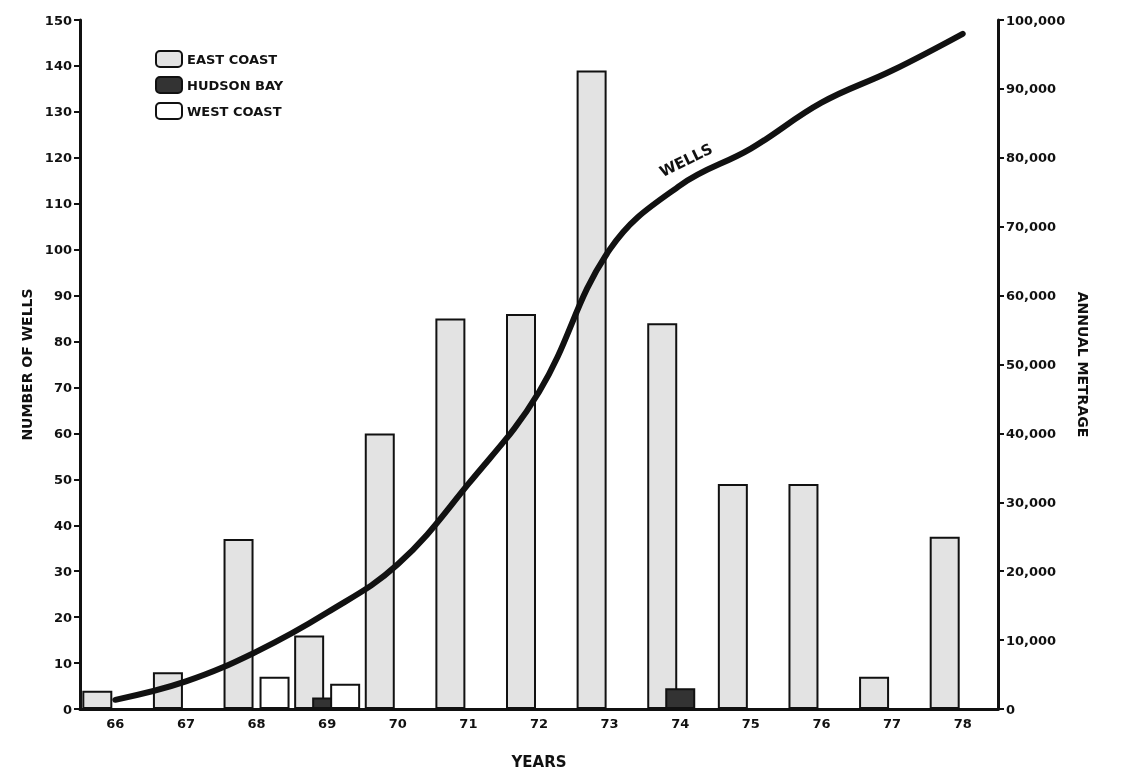 This screenshot has width=1128, height=779. What do you see at coordinates (538, 761) in the screenshot?
I see `x-axis-title: YEARS` at bounding box center [538, 761].